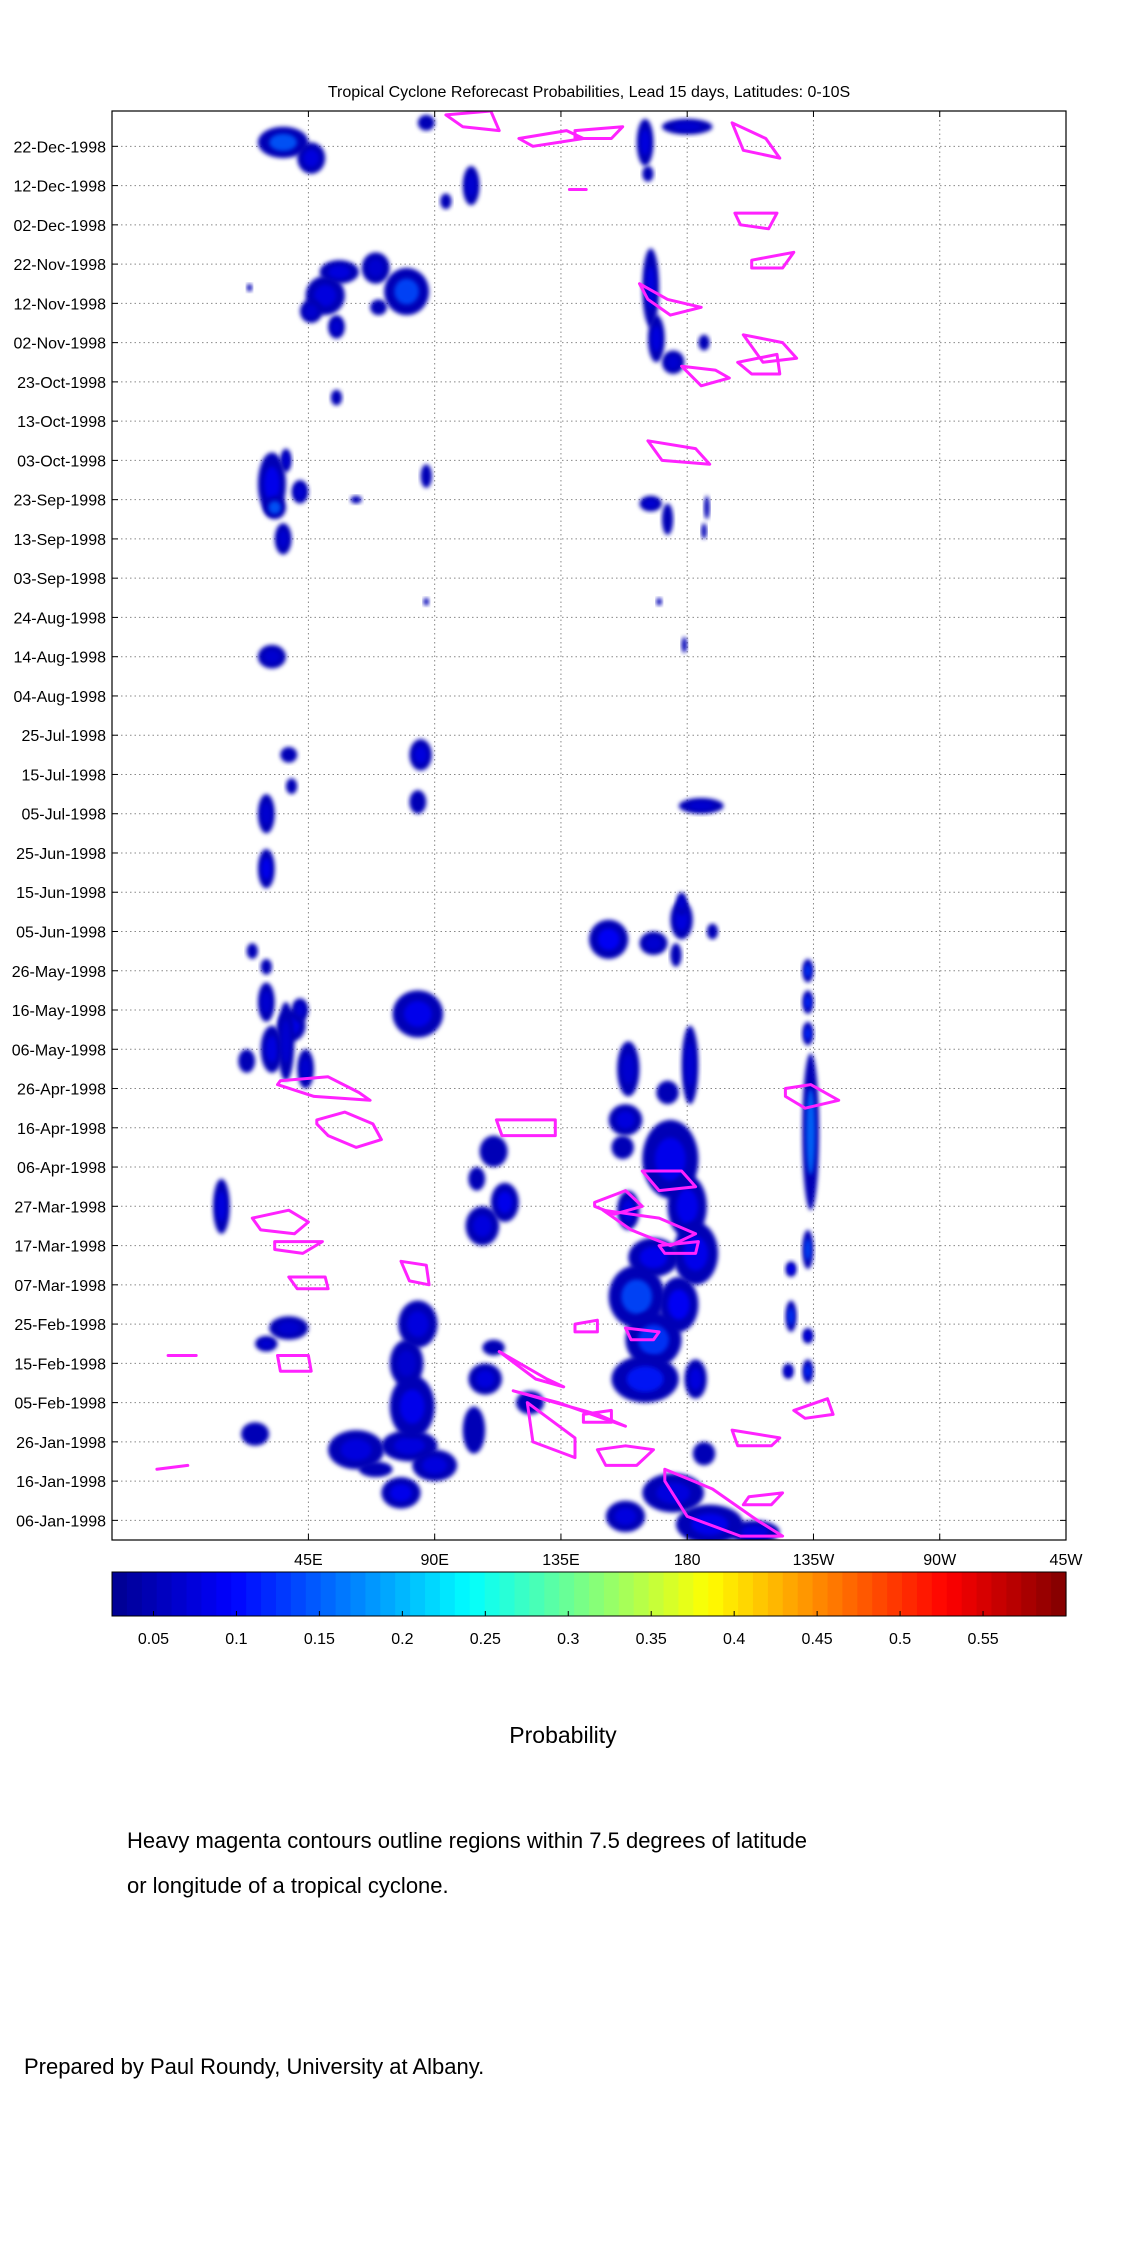  I want to click on y-tick-label: 27-Mar-1998, so click(60, 1207).